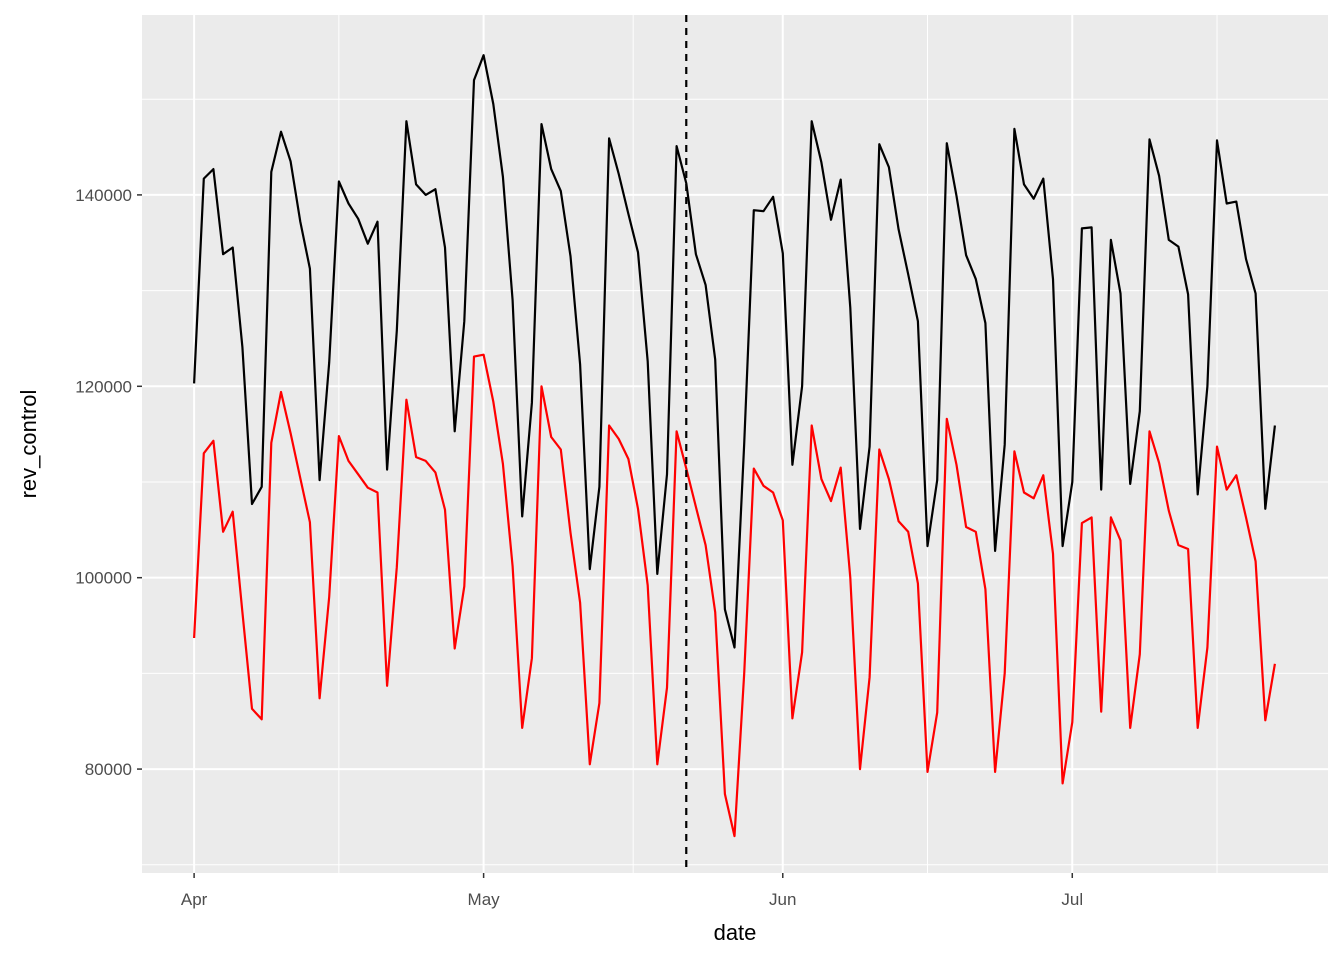  What do you see at coordinates (108, 769) in the screenshot?
I see `y-tick-label: 80000` at bounding box center [108, 769].